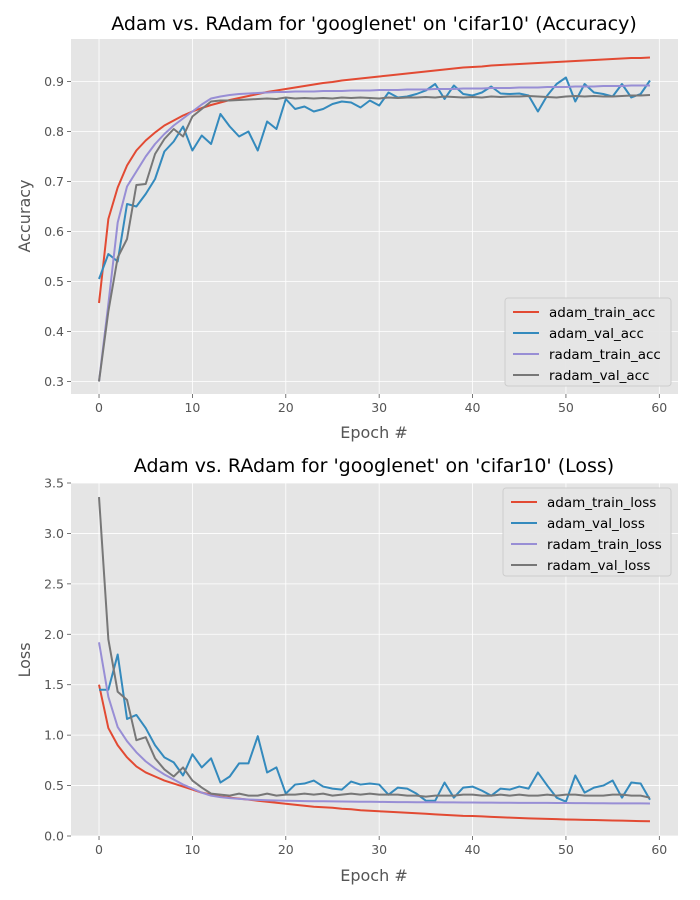  What do you see at coordinates (659, 407) in the screenshot?
I see `accuracy-x-tick-label: 60` at bounding box center [659, 407].